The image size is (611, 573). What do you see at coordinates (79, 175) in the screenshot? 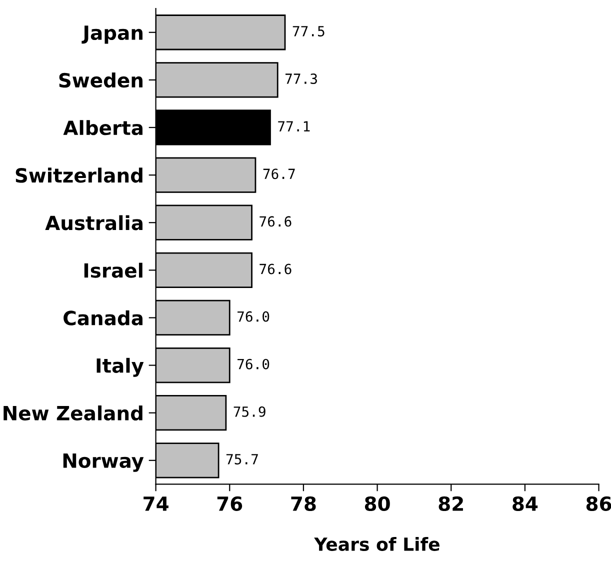
I see `y-tick-label: Switzerland` at bounding box center [79, 175].